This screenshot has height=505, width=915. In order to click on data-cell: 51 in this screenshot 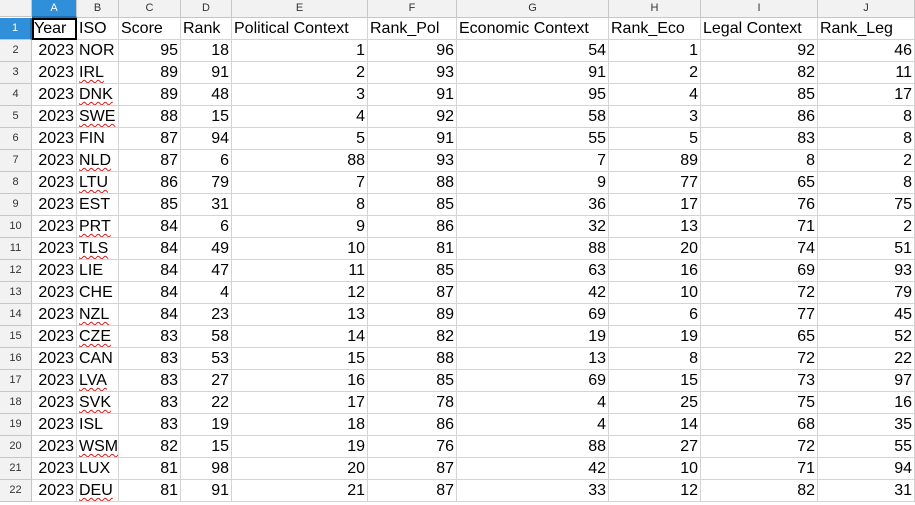, I will do `click(866, 249)`.